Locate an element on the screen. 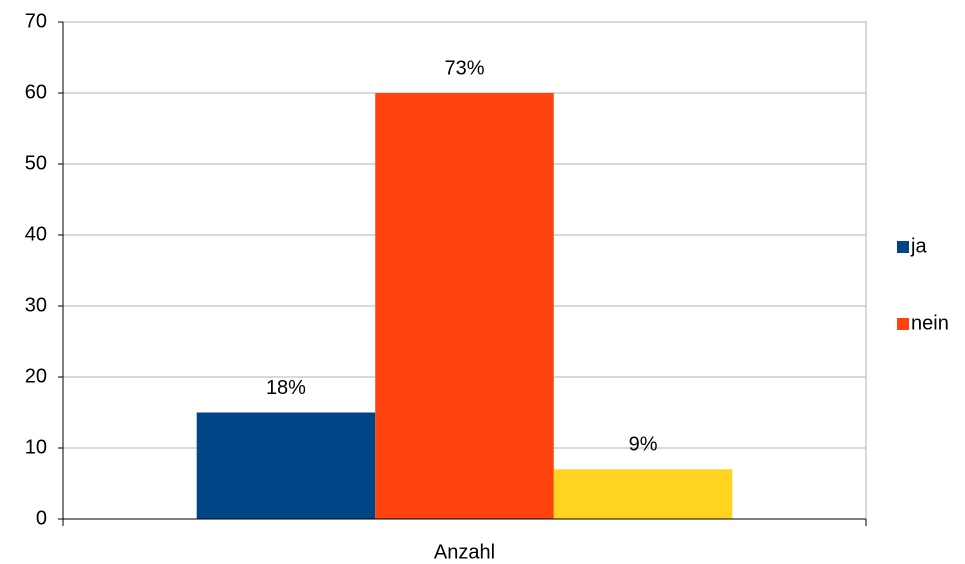  x-tick-label: Anzahl is located at coordinates (464, 552).